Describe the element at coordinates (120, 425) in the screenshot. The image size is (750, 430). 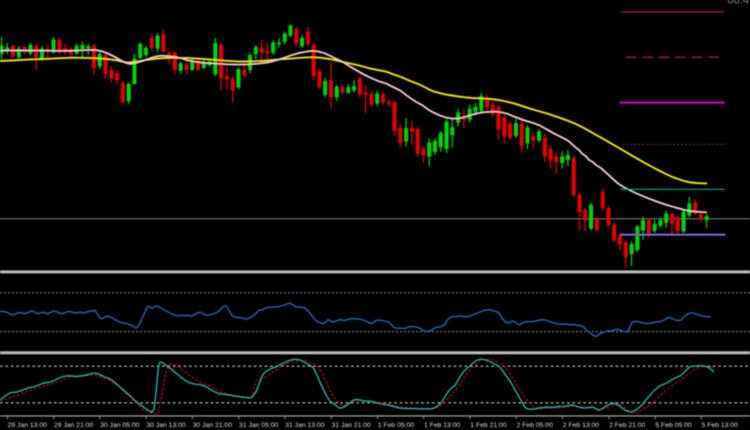
I see `svg-text: 30 Jan 05:00` at that location.